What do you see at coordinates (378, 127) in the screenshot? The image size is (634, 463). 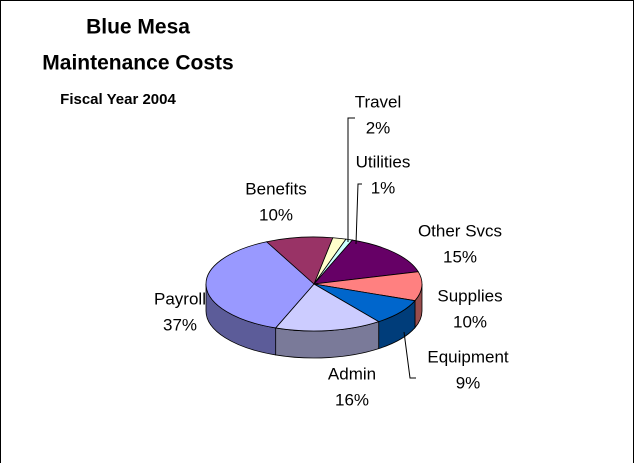 I see `slice-value-label: 2%` at bounding box center [378, 127].